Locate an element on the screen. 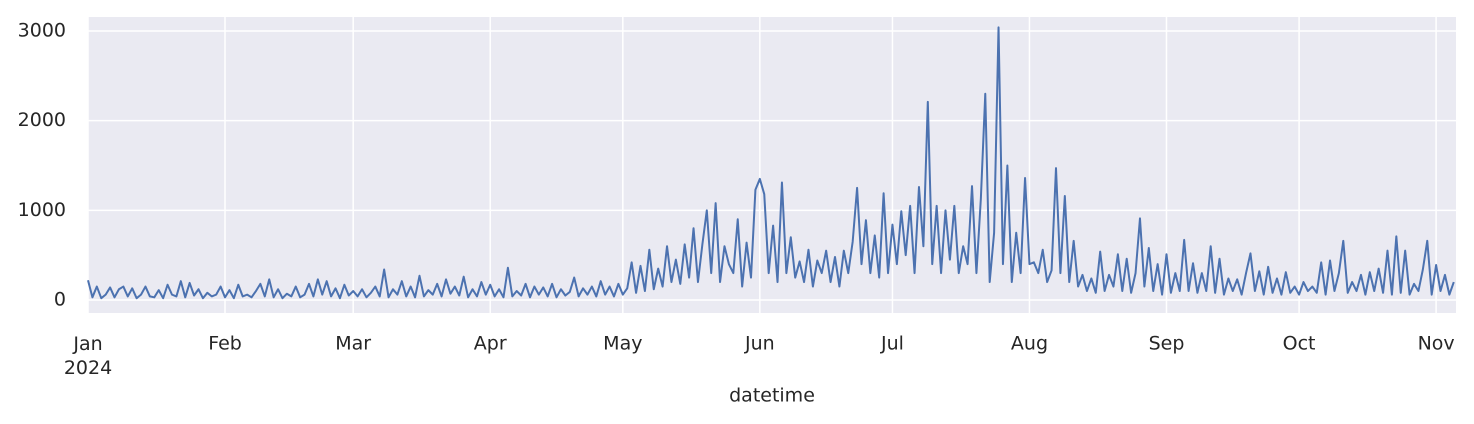 This screenshot has width=1474, height=424. x-tick-label: Jan 2024 is located at coordinates (88, 356).